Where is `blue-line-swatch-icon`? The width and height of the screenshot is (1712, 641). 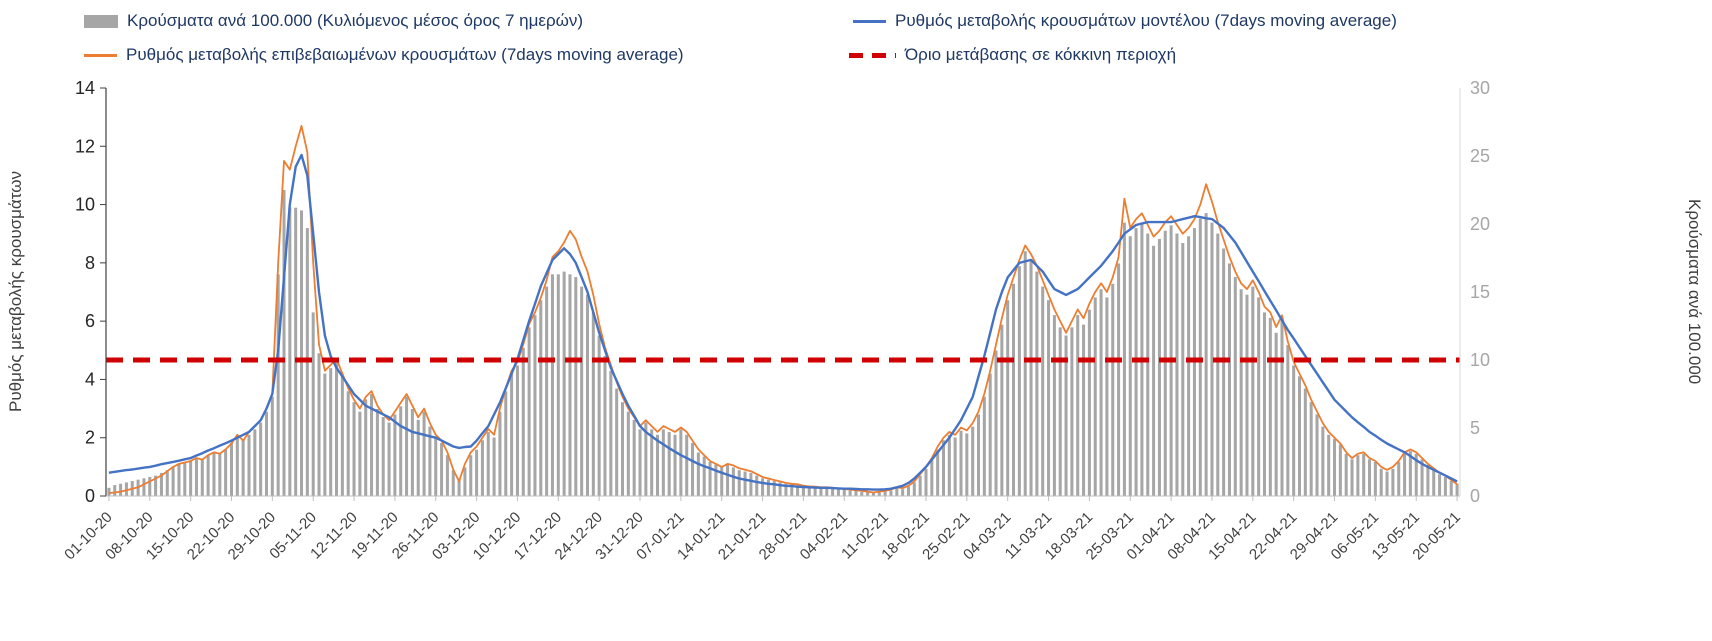
blue-line-swatch-icon is located at coordinates (869, 21).